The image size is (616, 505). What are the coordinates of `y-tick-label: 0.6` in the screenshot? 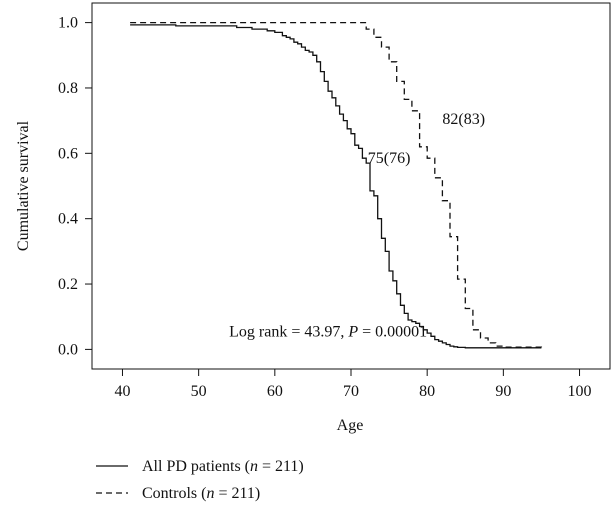 It's located at (68, 153).